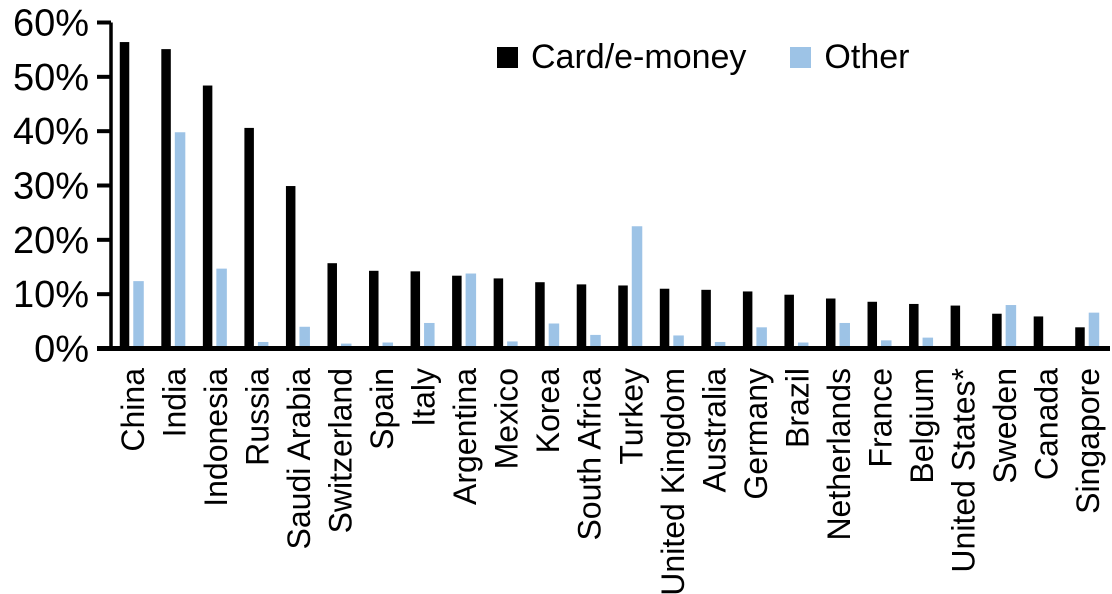 The height and width of the screenshot is (594, 1112). What do you see at coordinates (801, 57) in the screenshot?
I see `other-swatch-icon` at bounding box center [801, 57].